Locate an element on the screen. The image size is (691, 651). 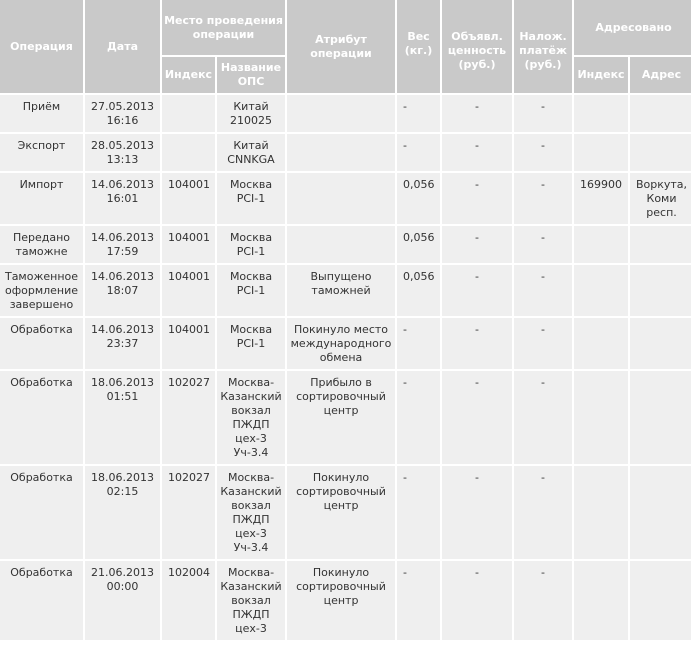
table-row: Приём 27.05.2013 16:16 Китай 210025- - - is located at coordinates (345, 113).